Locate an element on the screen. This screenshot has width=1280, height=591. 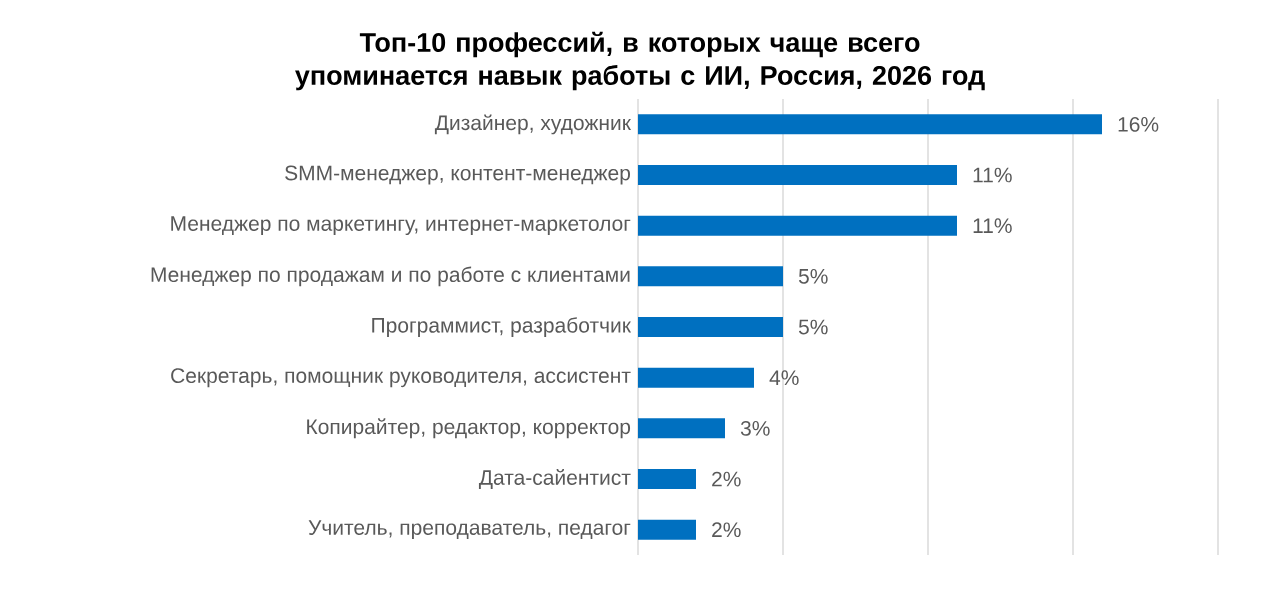
chart-title: Топ-10 профессий, в которых чаще всего упоминается навык работы с ИИ, Россия, 2026 год is located at coordinates (640, 61).